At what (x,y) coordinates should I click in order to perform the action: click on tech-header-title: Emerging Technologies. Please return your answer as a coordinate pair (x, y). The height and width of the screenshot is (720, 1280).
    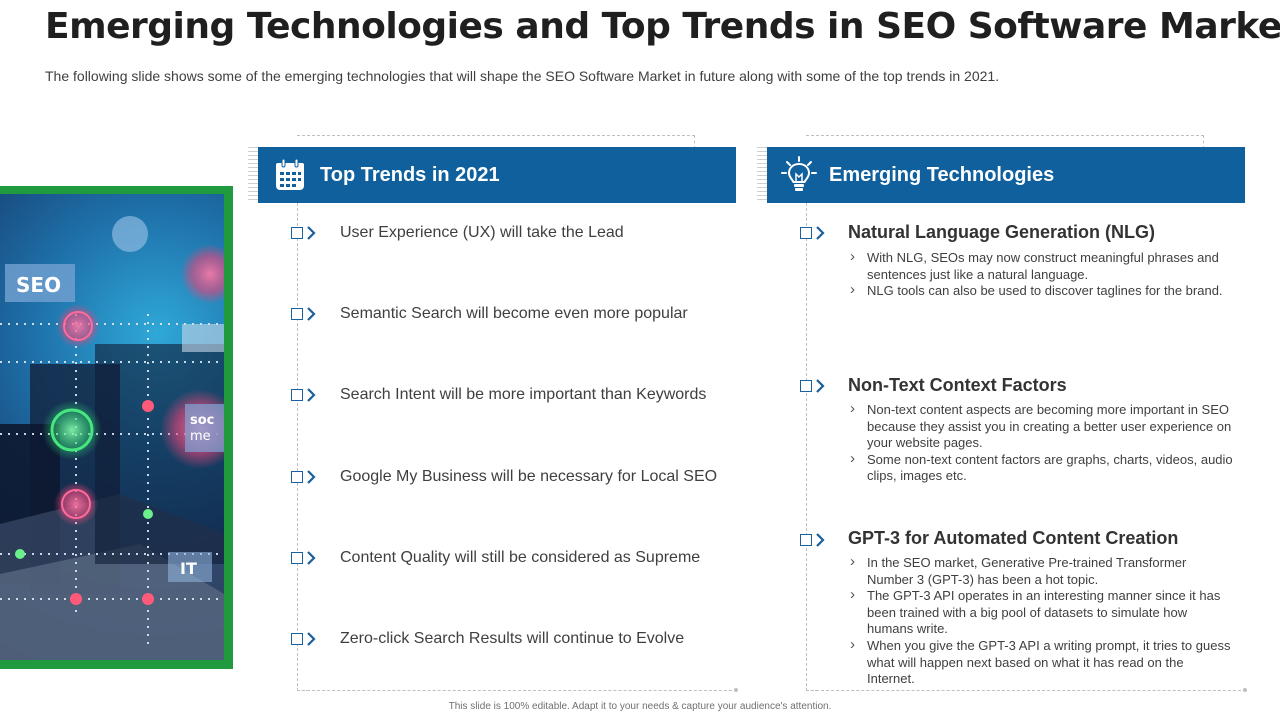
    Looking at the image, I should click on (942, 174).